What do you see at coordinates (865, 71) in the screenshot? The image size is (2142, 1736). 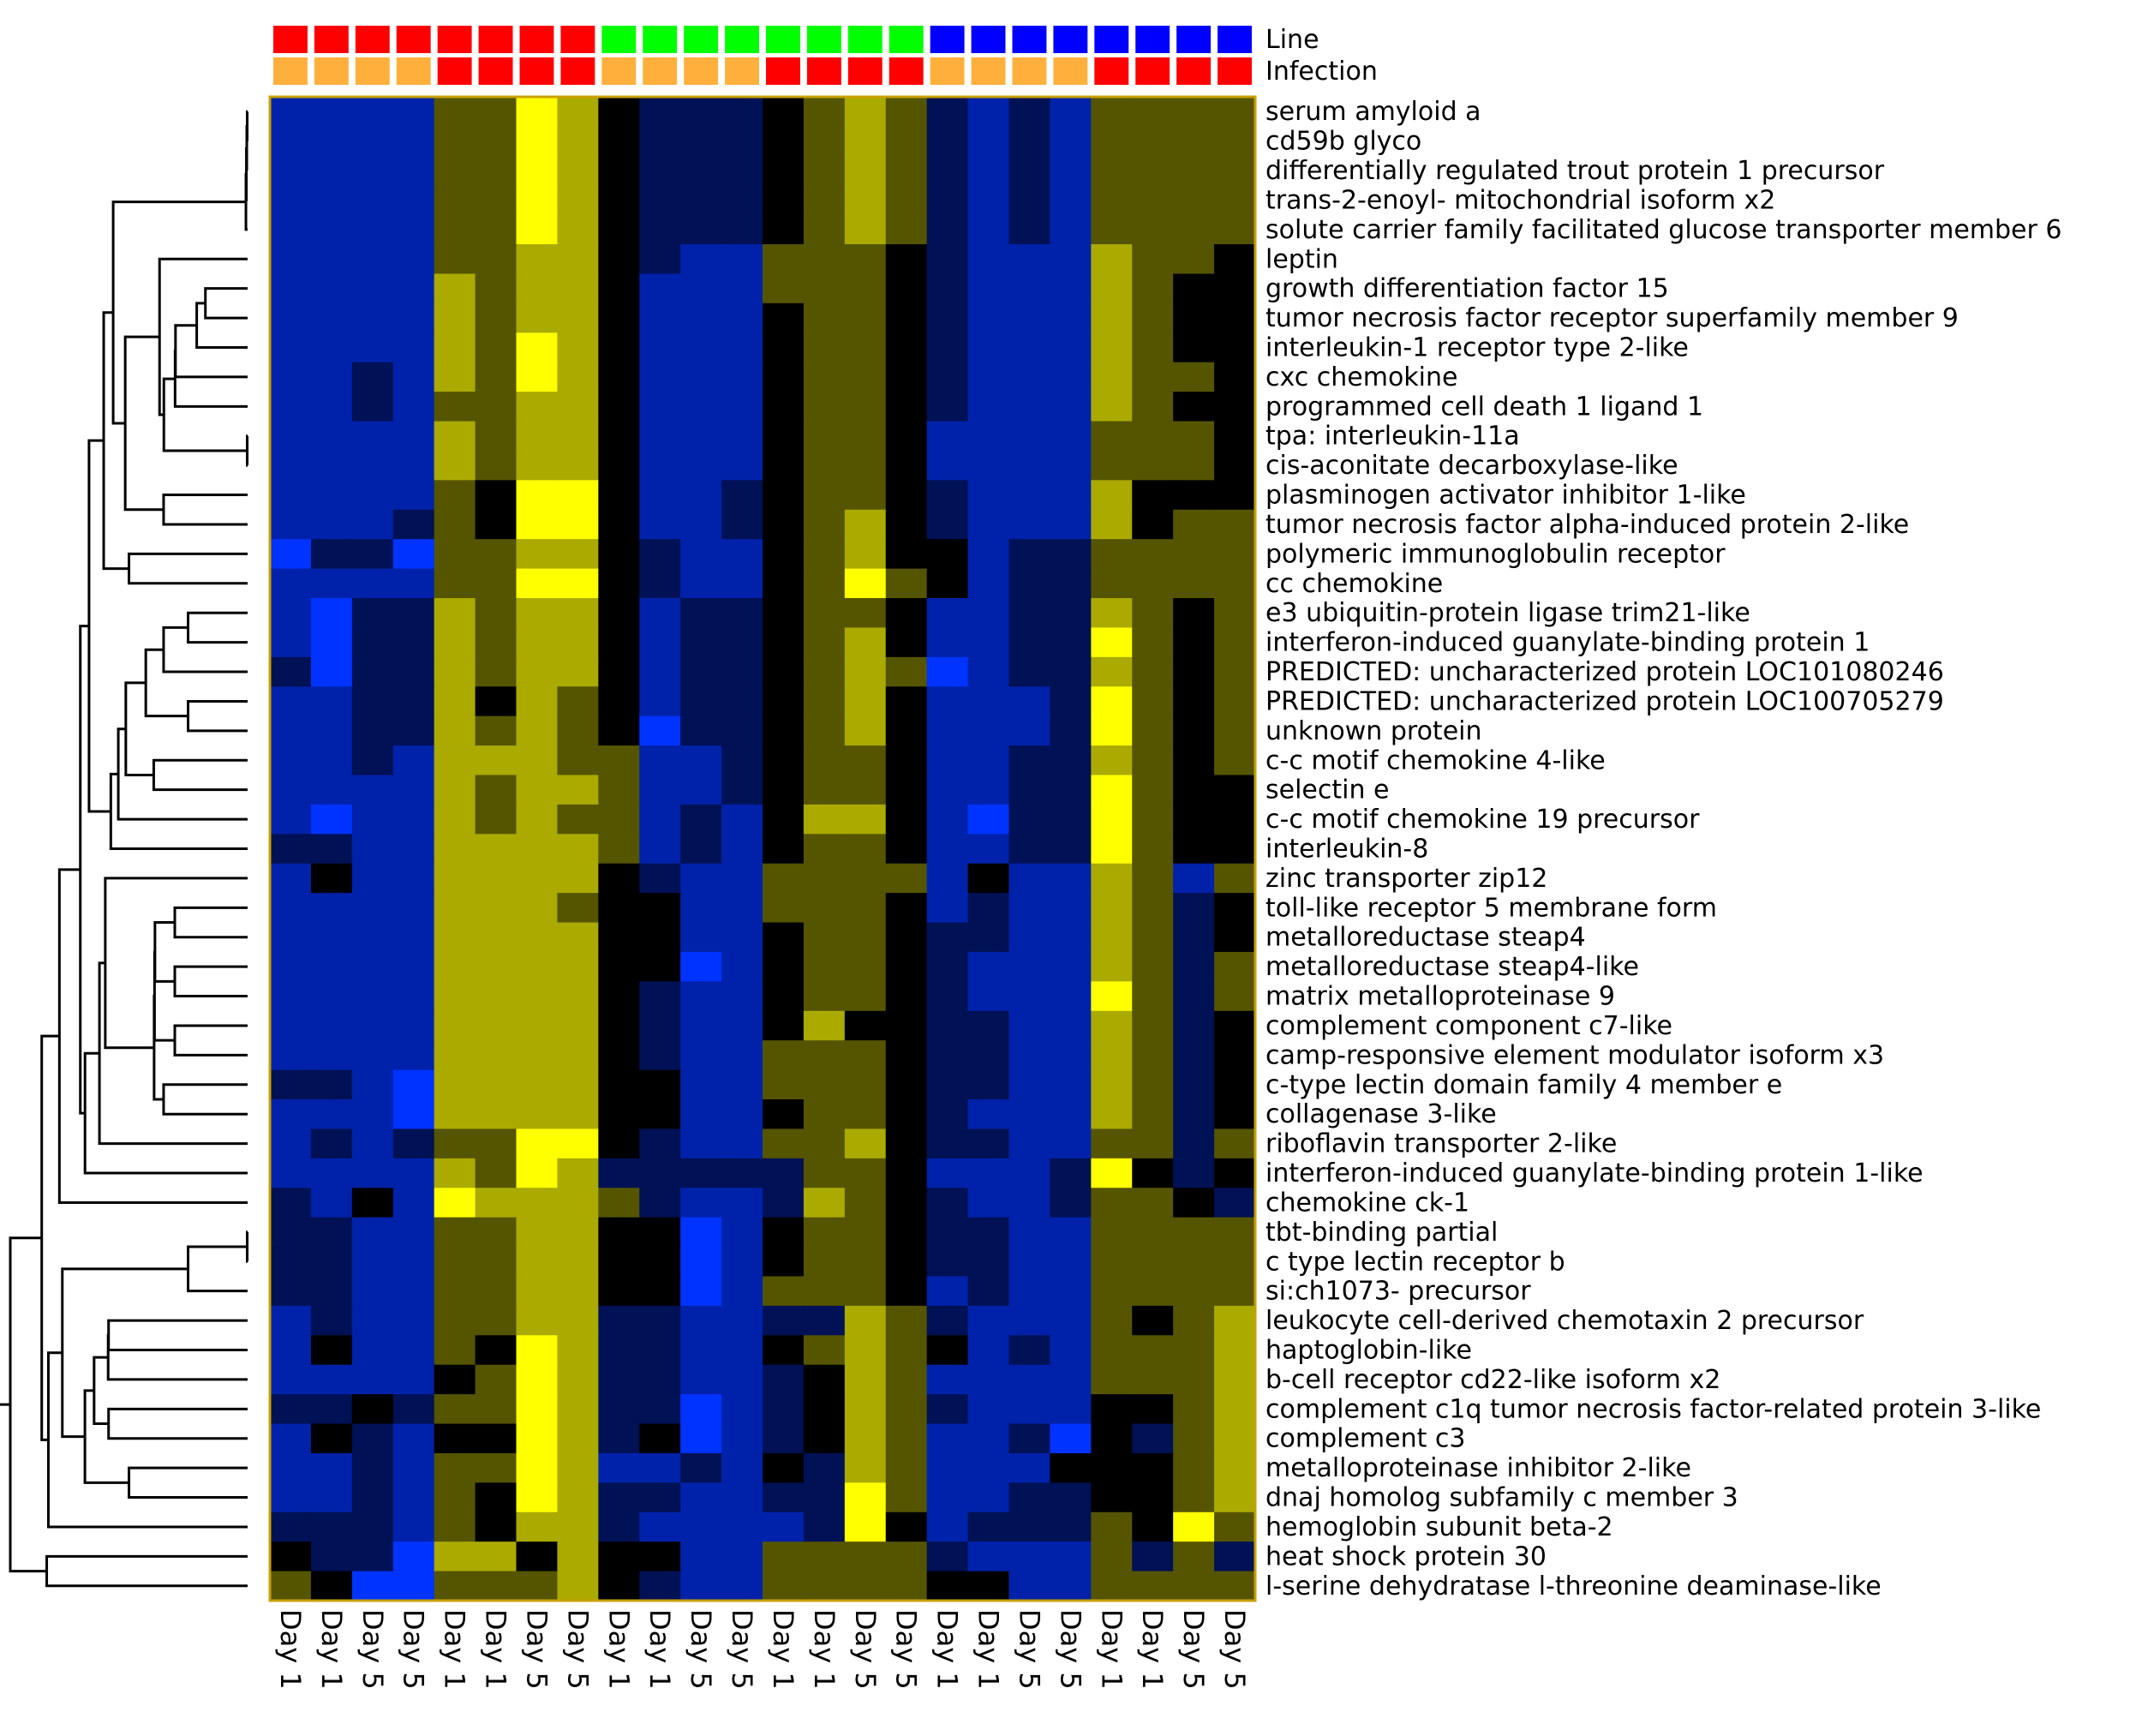 I see `track-swatch-infection` at bounding box center [865, 71].